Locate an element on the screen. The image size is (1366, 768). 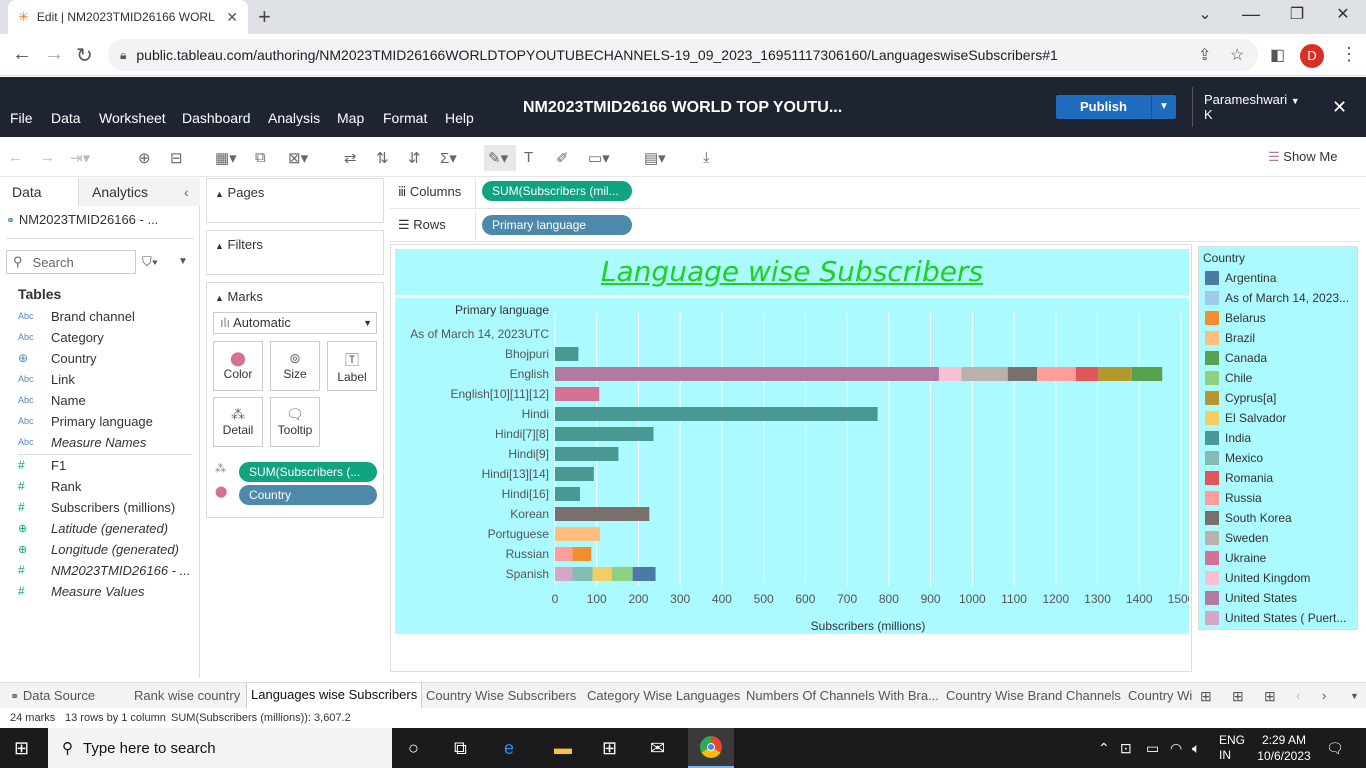
field-country: ⊕ Country is located at coordinates (57, 358).